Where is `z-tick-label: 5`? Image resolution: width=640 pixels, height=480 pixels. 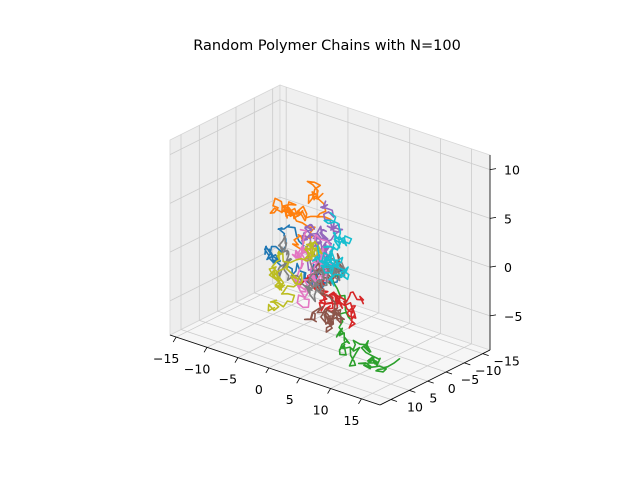
z-tick-label: 5 is located at coordinates (508, 218).